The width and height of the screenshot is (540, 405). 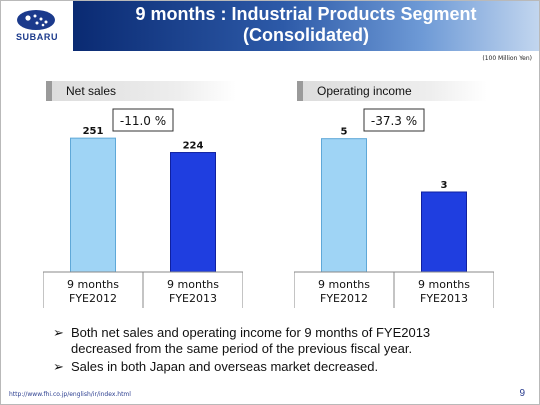 I want to click on net-sales-section-label: Net sales, so click(x=141, y=91).